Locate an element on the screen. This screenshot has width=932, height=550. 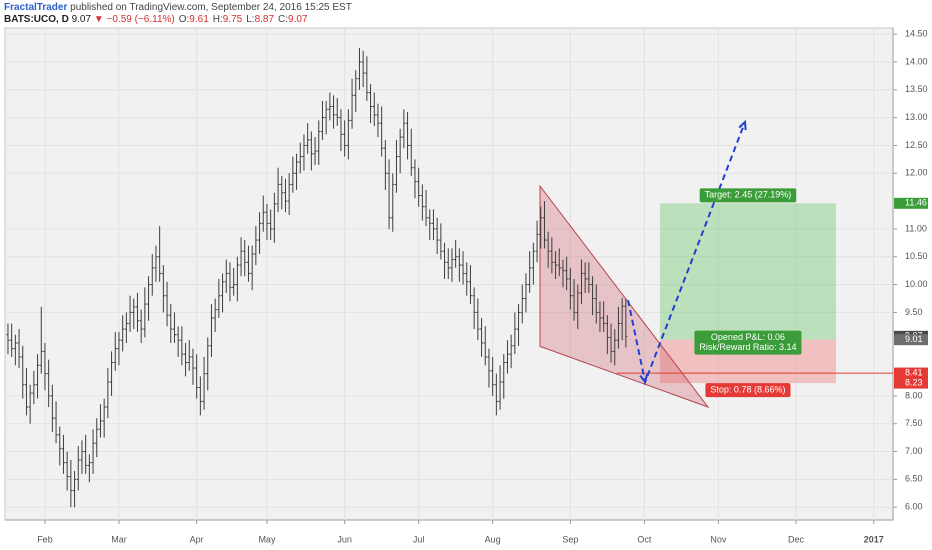
x-tick-label: Mar is located at coordinates (119, 539).